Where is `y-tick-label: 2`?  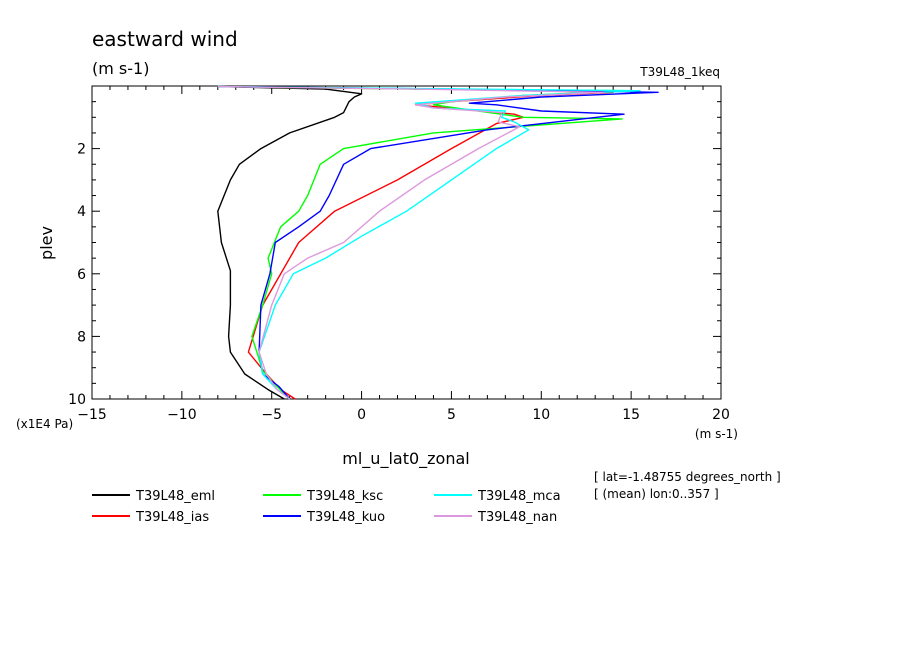
y-tick-label: 2 is located at coordinates (81, 150).